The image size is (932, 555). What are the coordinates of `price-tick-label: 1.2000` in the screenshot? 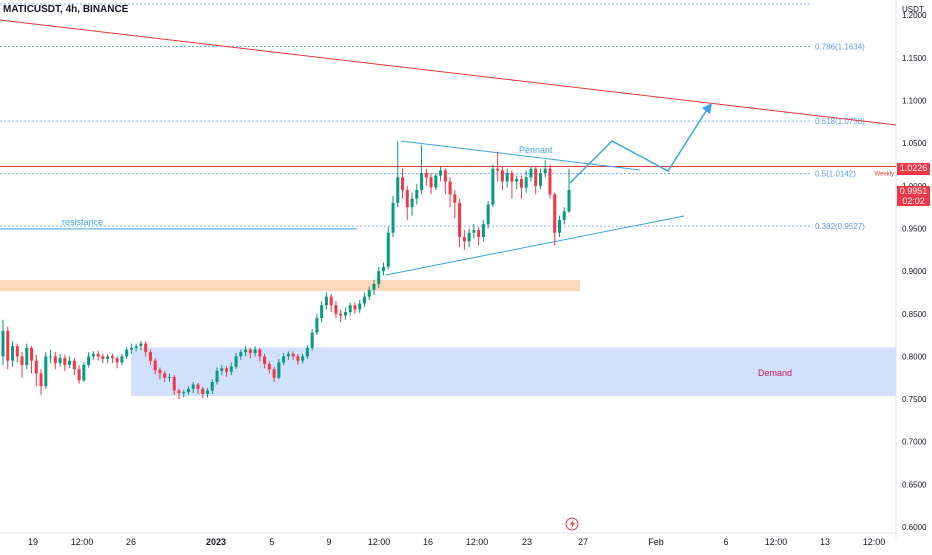 It's located at (914, 15).